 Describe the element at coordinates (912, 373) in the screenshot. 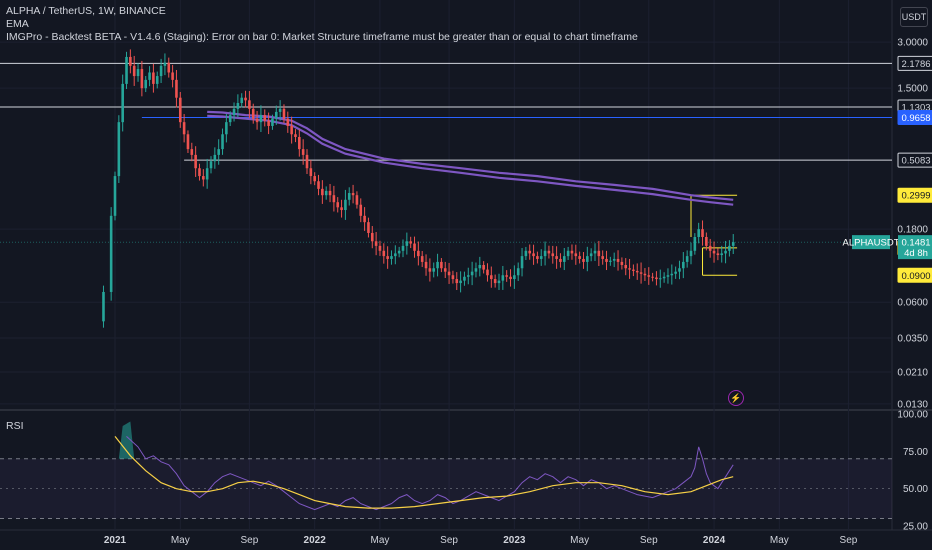

I see `price-tick-label: 0.0210` at that location.